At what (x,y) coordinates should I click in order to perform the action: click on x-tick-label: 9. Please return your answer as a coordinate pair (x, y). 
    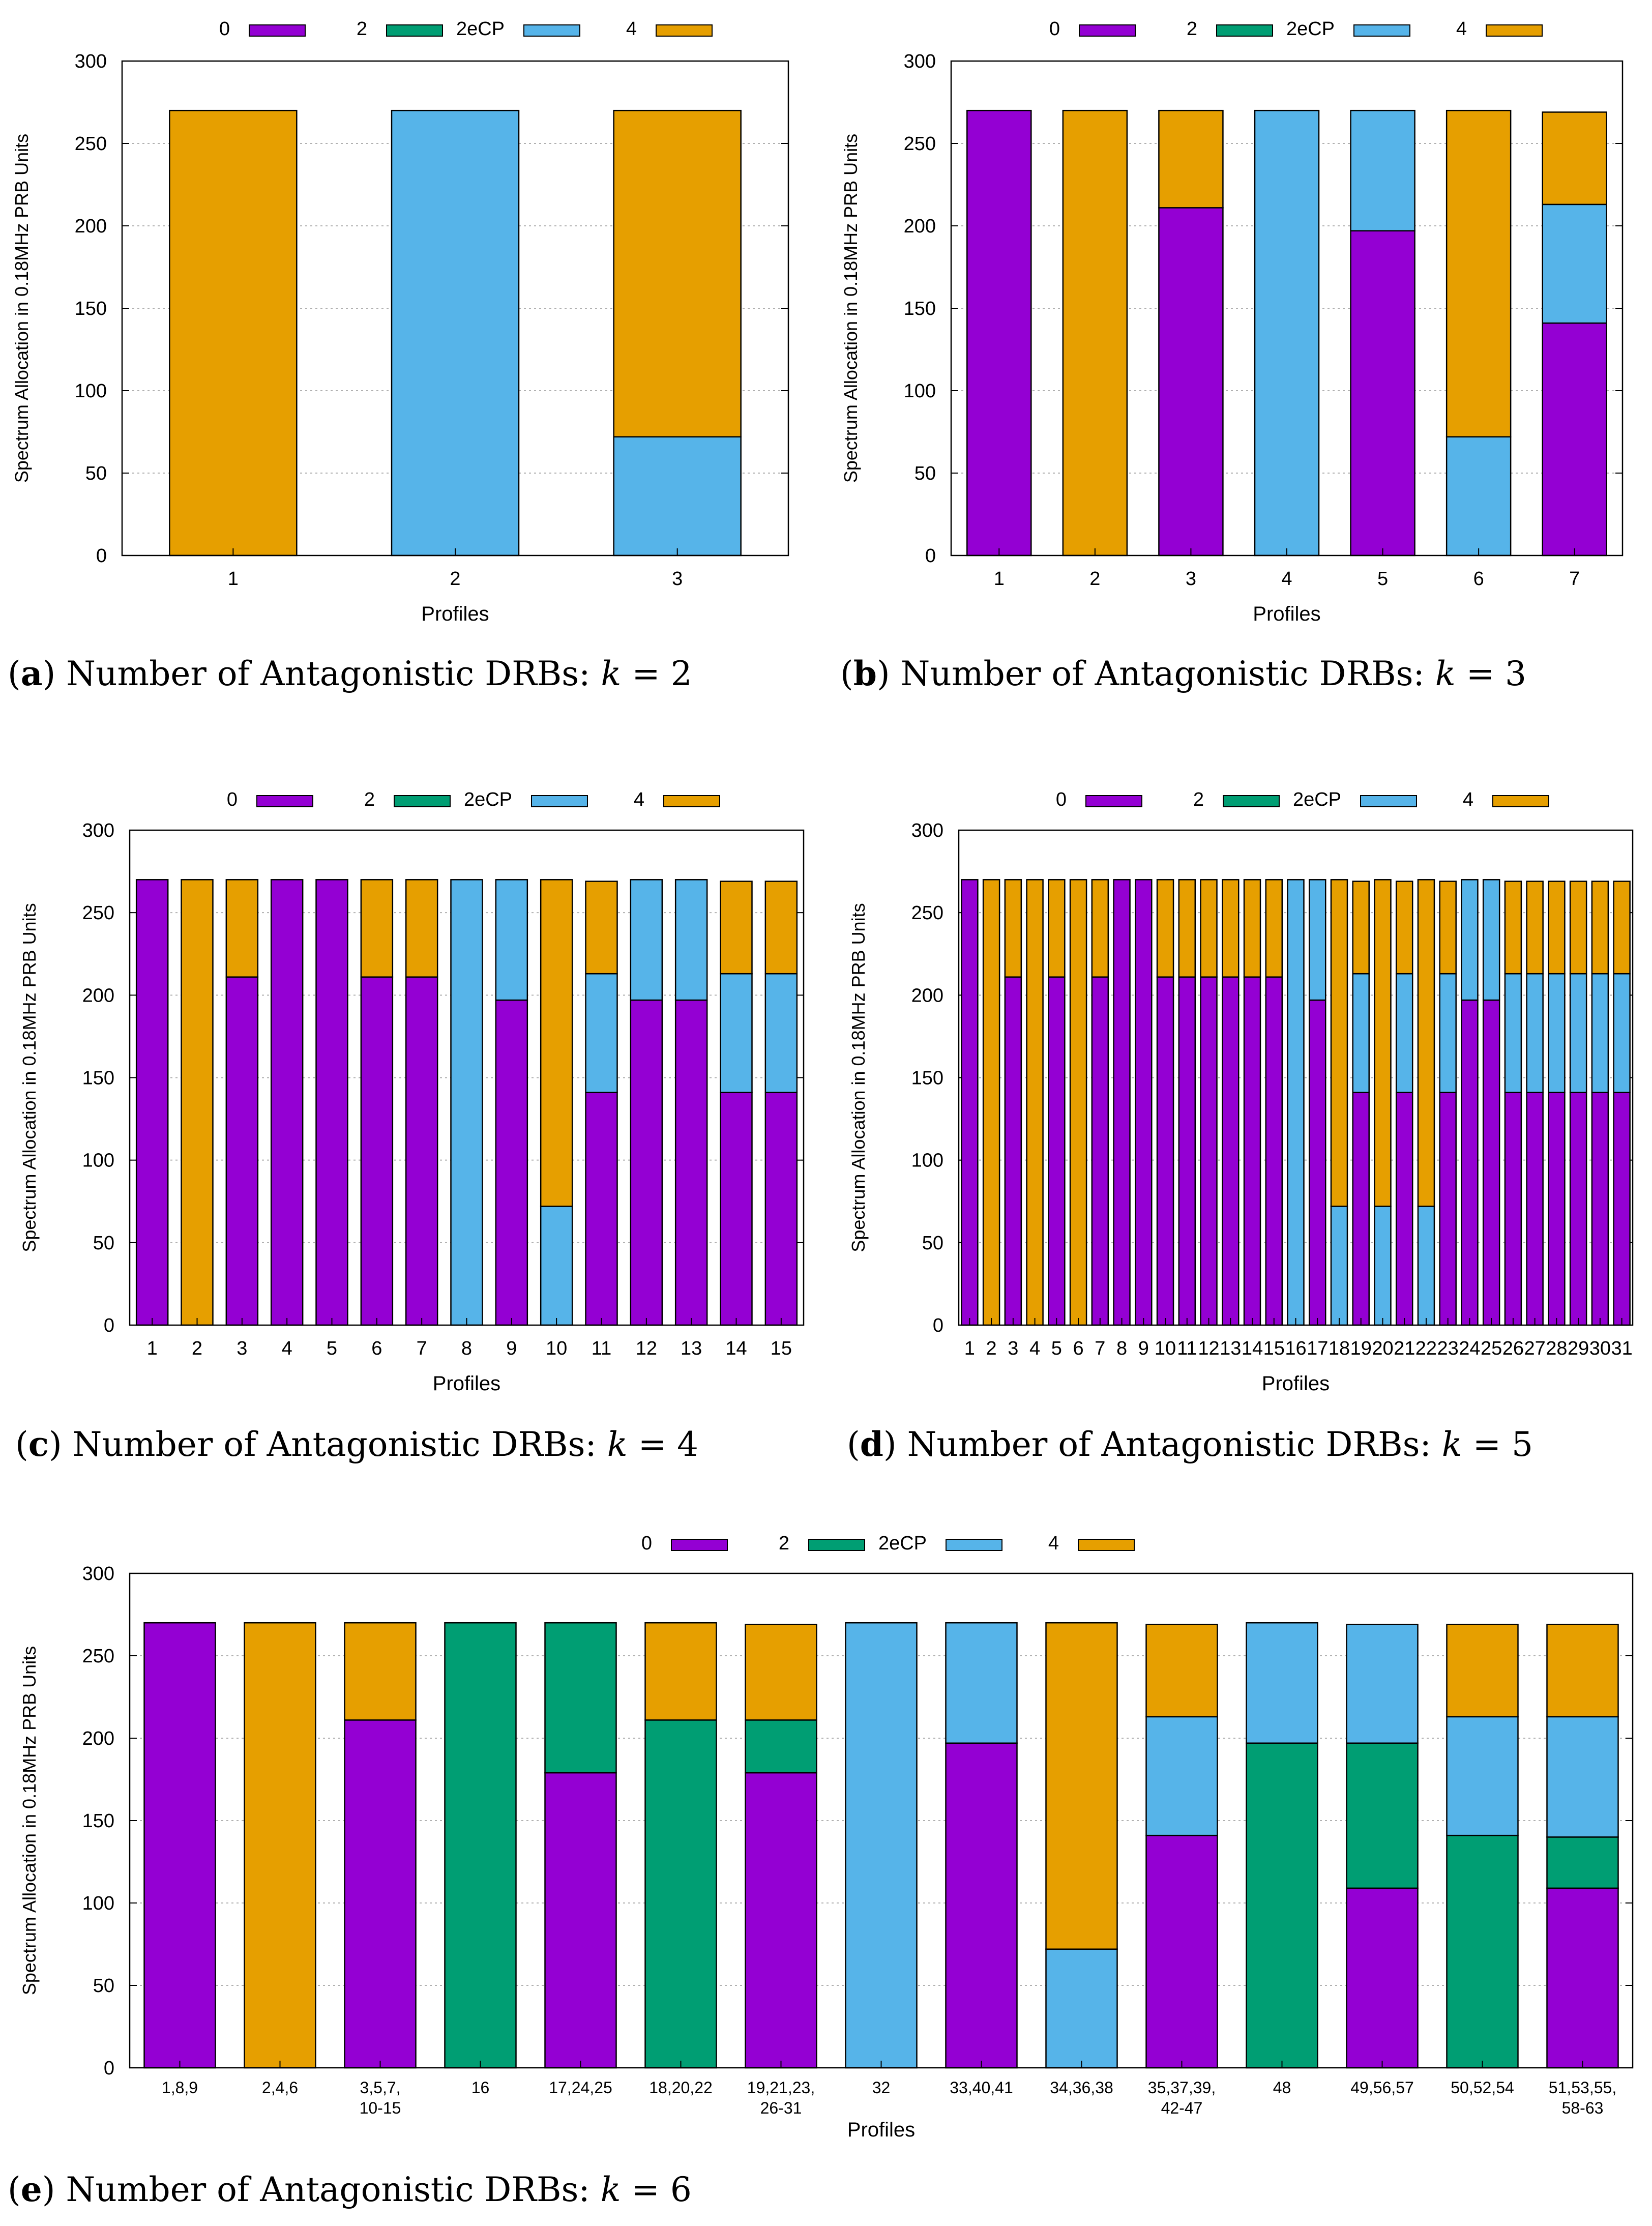
    Looking at the image, I should click on (1143, 1349).